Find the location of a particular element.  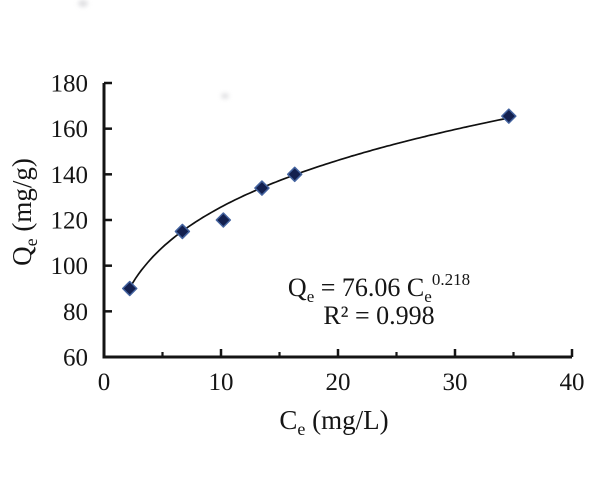

x-tick-label: 30 is located at coordinates (455, 382).